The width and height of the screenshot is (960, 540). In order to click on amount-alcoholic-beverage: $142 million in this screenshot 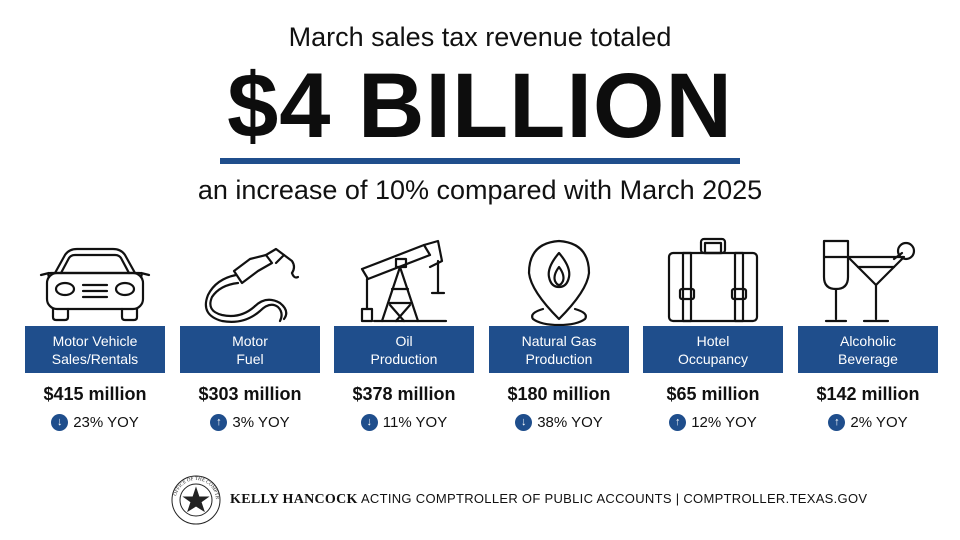, I will do `click(868, 394)`.